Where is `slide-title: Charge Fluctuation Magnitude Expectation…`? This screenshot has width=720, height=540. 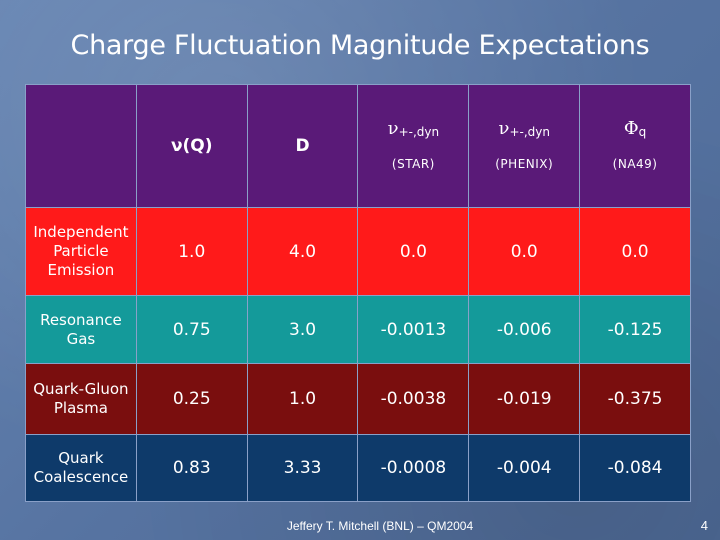
slide-title: Charge Fluctuation Magnitude Expectation… is located at coordinates (360, 45).